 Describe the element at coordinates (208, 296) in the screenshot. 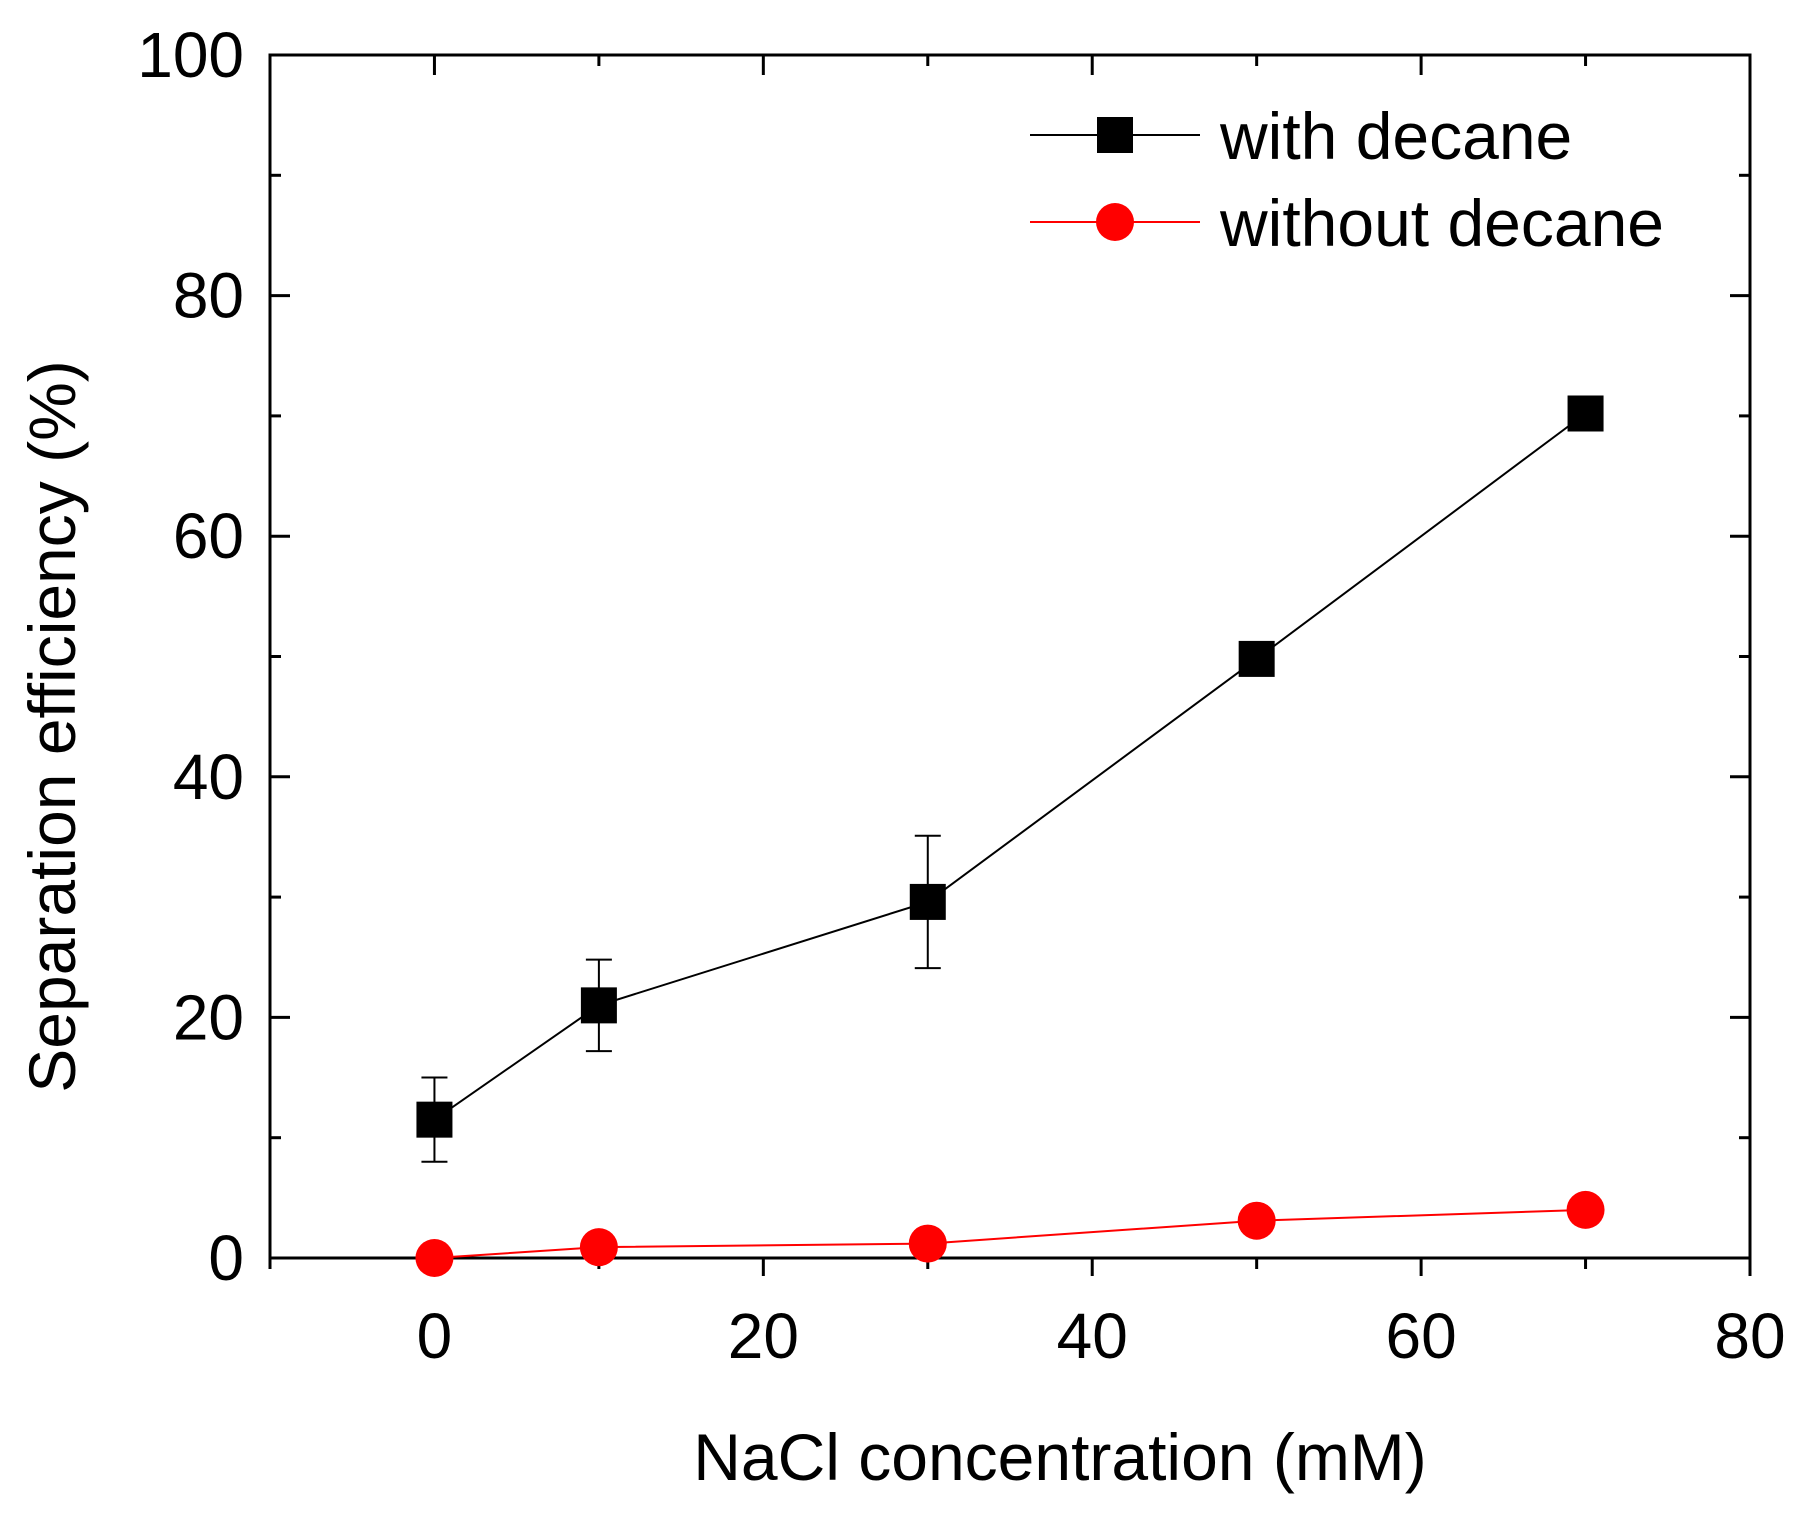

I see `y-tick-label-80: 80` at that location.